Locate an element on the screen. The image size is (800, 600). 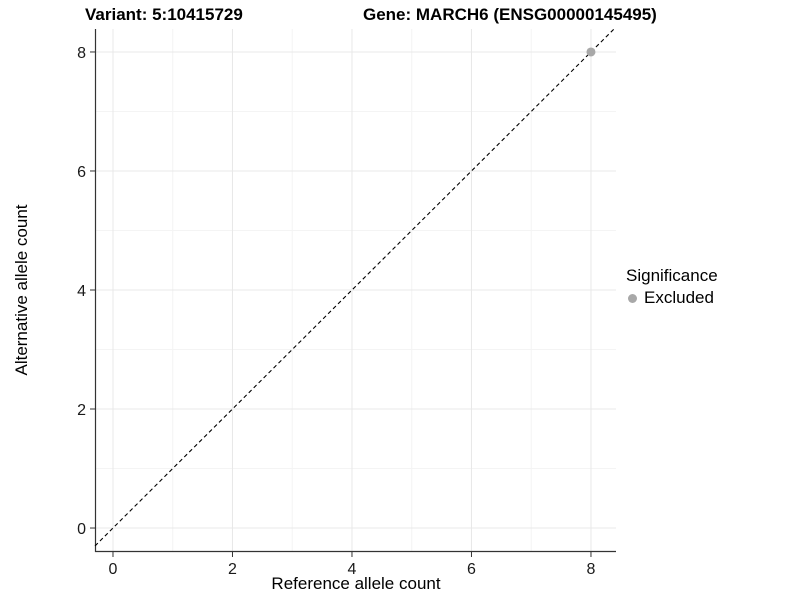
gene-title: Gene: MARCH6 (ENSG00000145495) is located at coordinates (510, 14).